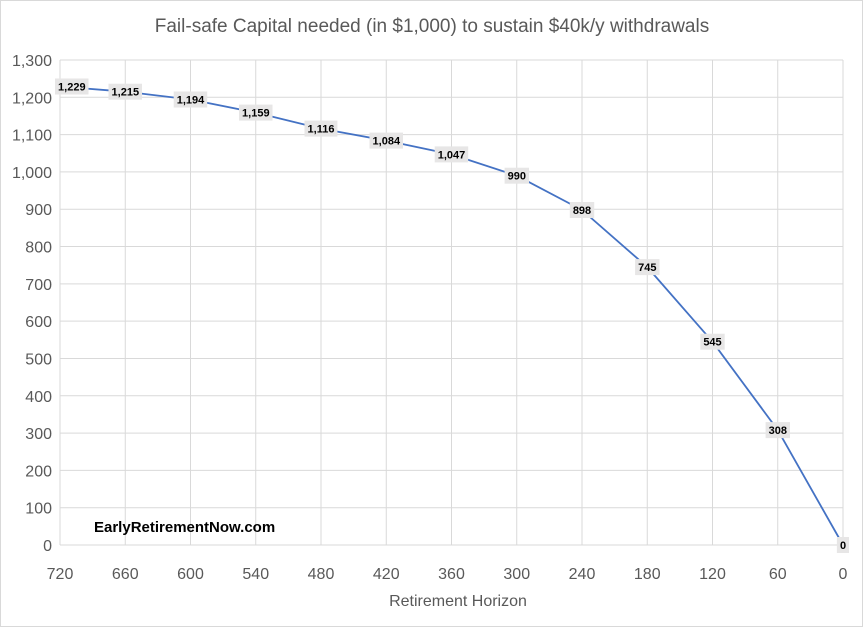 This screenshot has width=863, height=627. Describe the element at coordinates (32, 61) in the screenshot. I see `y-tick-label: 1,300` at that location.